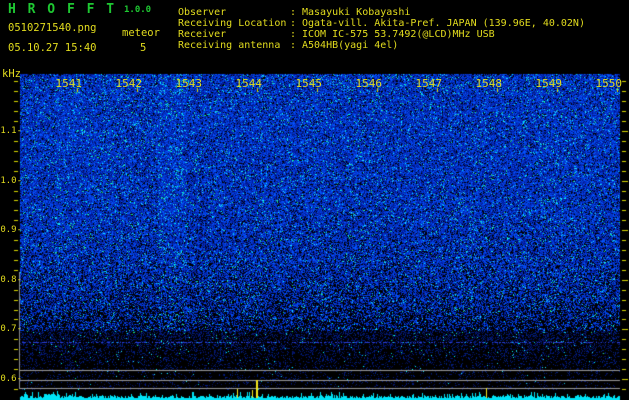 The height and width of the screenshot is (400, 629). I want to click on freq-tick-label: 0.9-, so click(11, 230).